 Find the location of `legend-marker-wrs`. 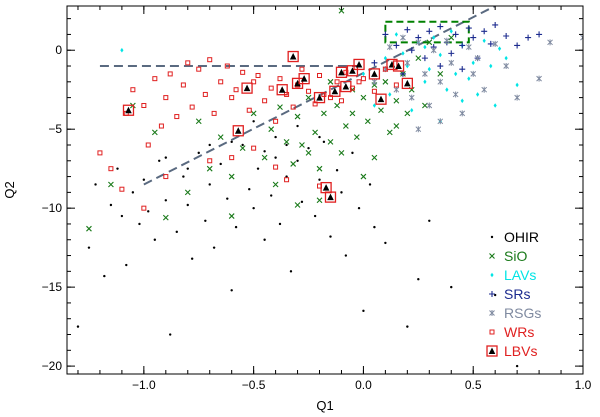

legend-marker-wrs is located at coordinates (492, 332).